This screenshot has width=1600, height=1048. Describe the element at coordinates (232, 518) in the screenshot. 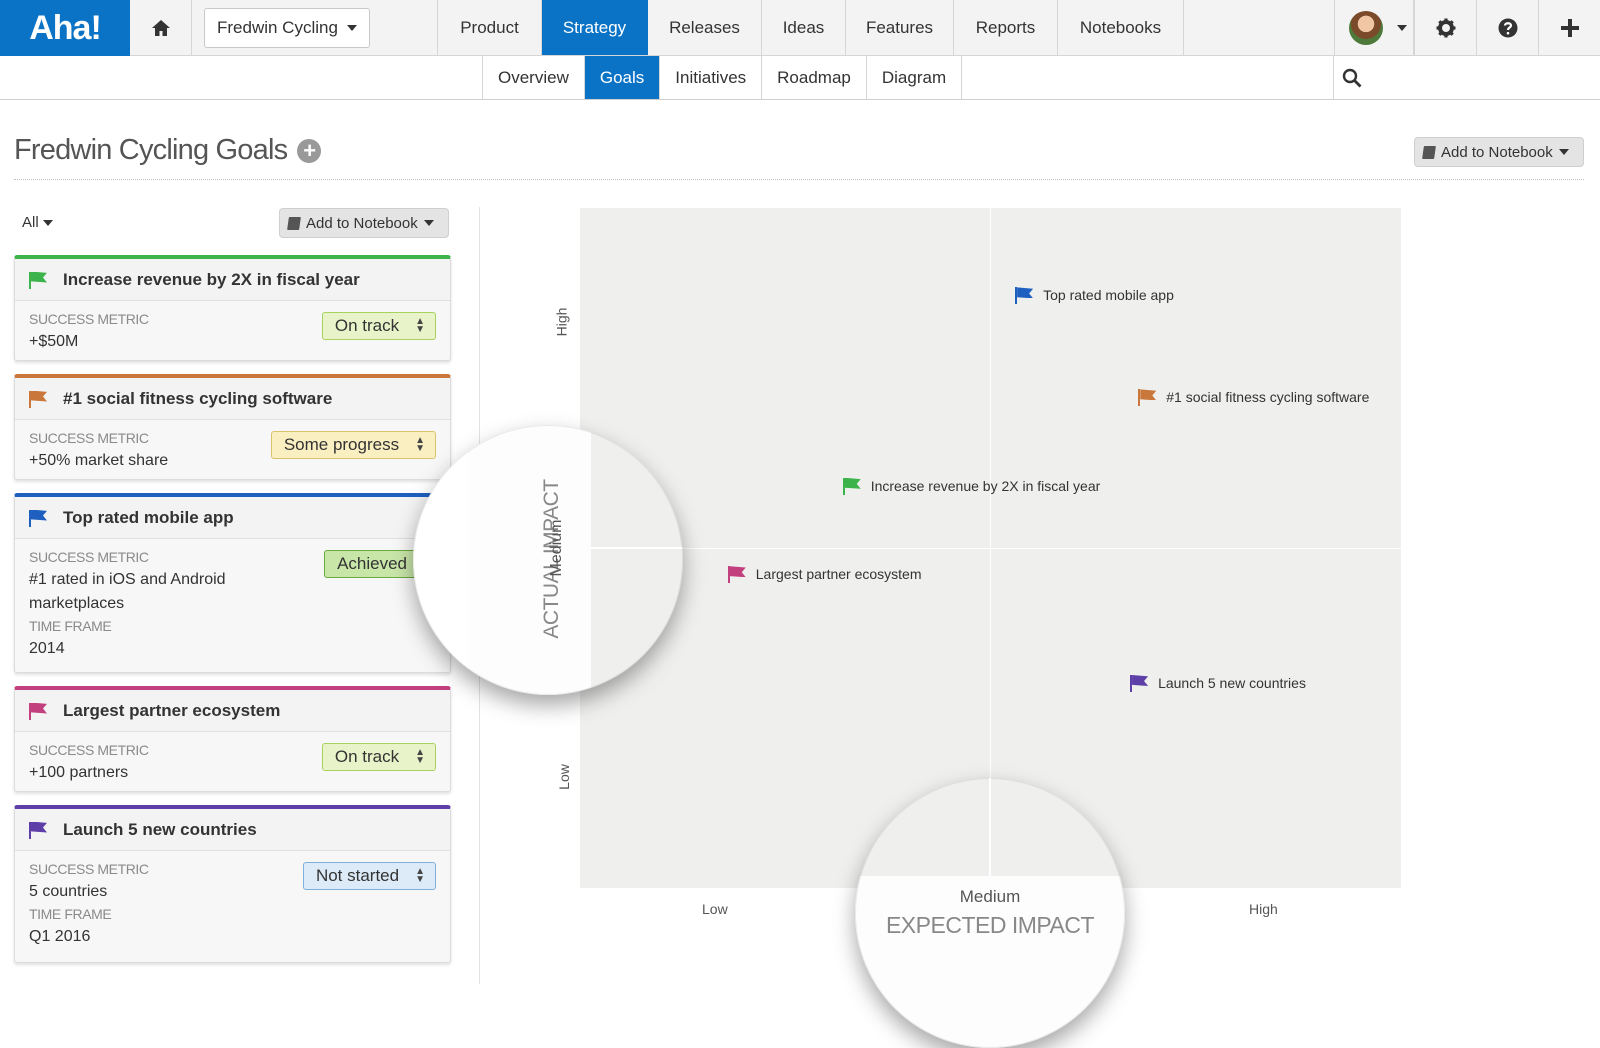

I see `goal-card-header: Top rated mobile app` at that location.